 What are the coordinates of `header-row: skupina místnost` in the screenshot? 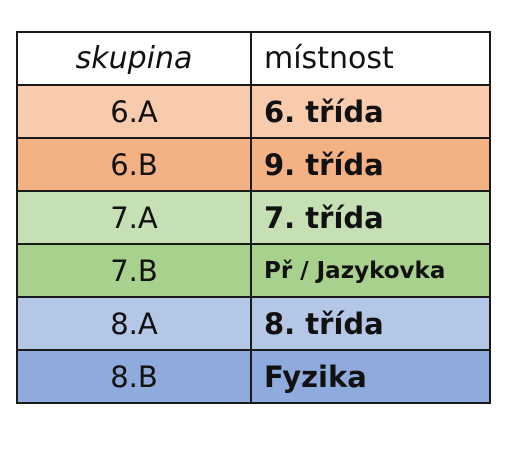 It's located at (253, 58).